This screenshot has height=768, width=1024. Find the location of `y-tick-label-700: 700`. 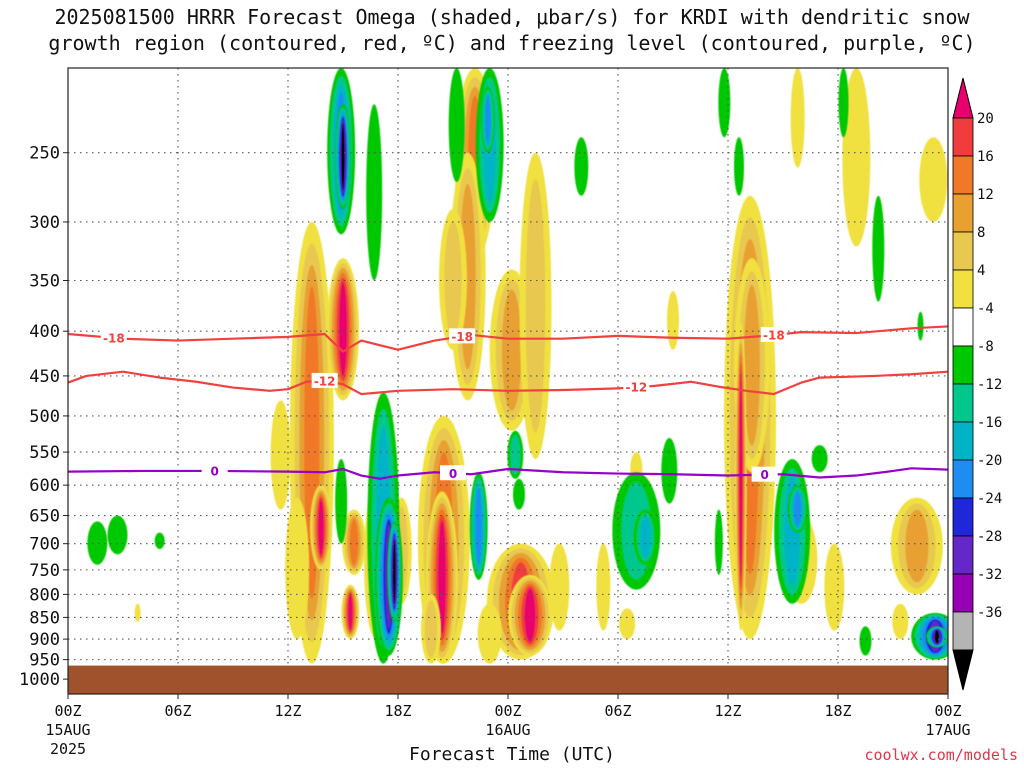

y-tick-label-700: 700 is located at coordinates (44, 545).